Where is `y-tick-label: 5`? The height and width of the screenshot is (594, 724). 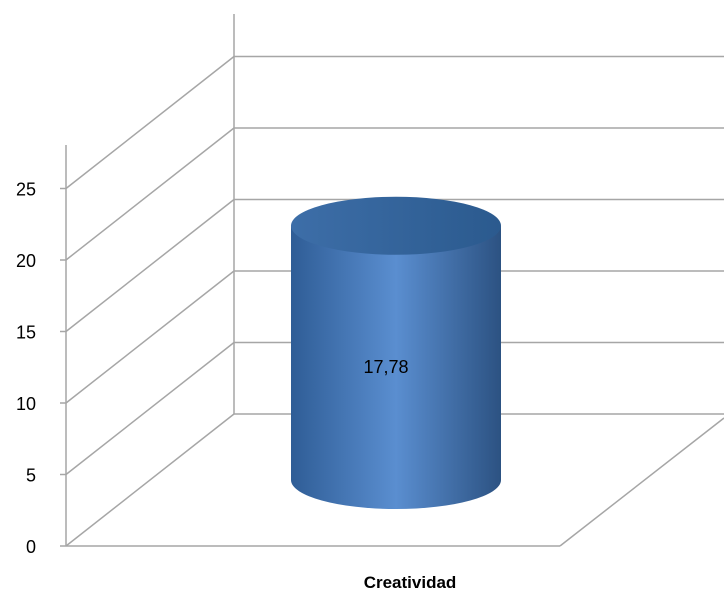
y-tick-label: 5 is located at coordinates (31, 476).